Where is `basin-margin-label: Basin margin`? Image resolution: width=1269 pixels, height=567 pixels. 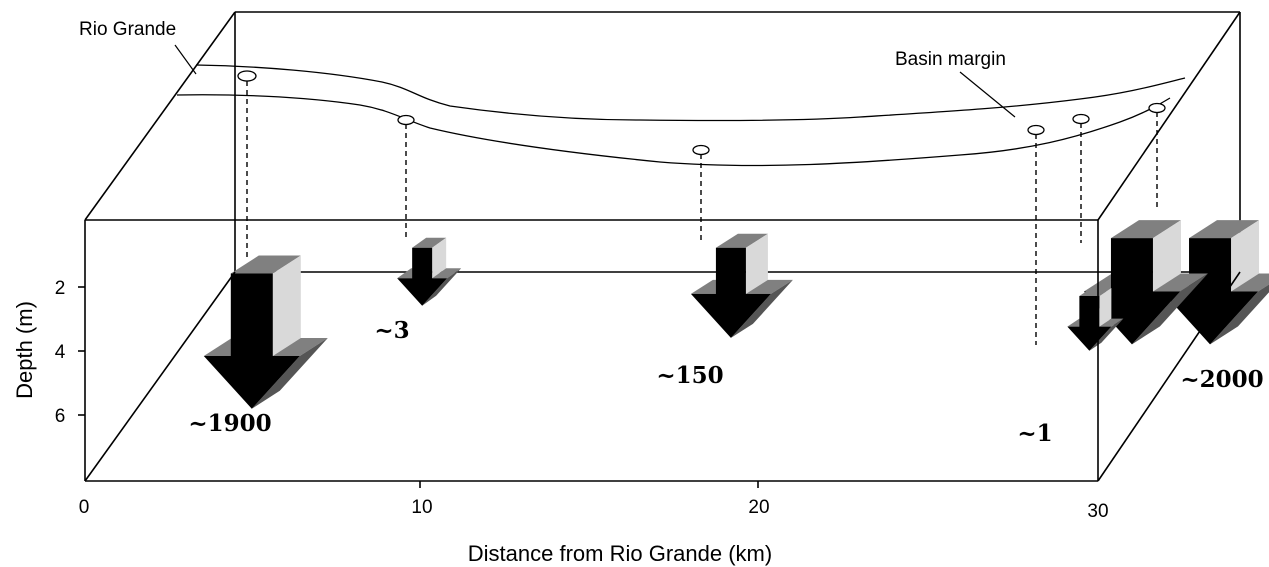 basin-margin-label: Basin margin is located at coordinates (950, 59).